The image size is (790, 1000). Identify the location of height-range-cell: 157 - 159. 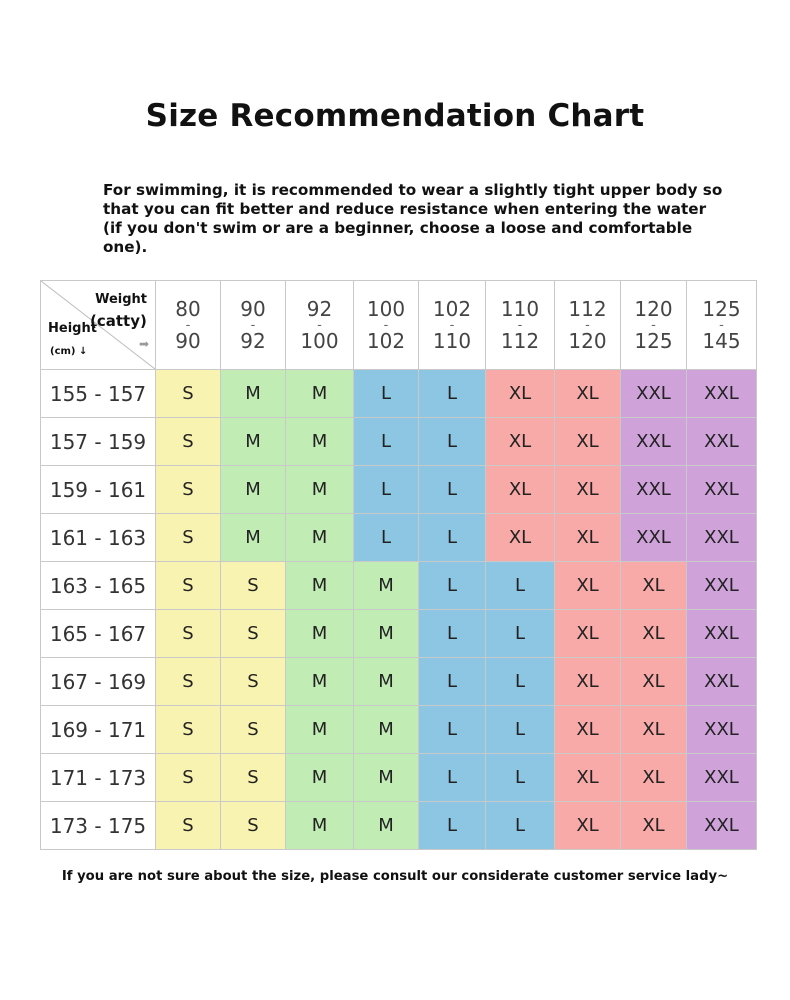
(98, 441).